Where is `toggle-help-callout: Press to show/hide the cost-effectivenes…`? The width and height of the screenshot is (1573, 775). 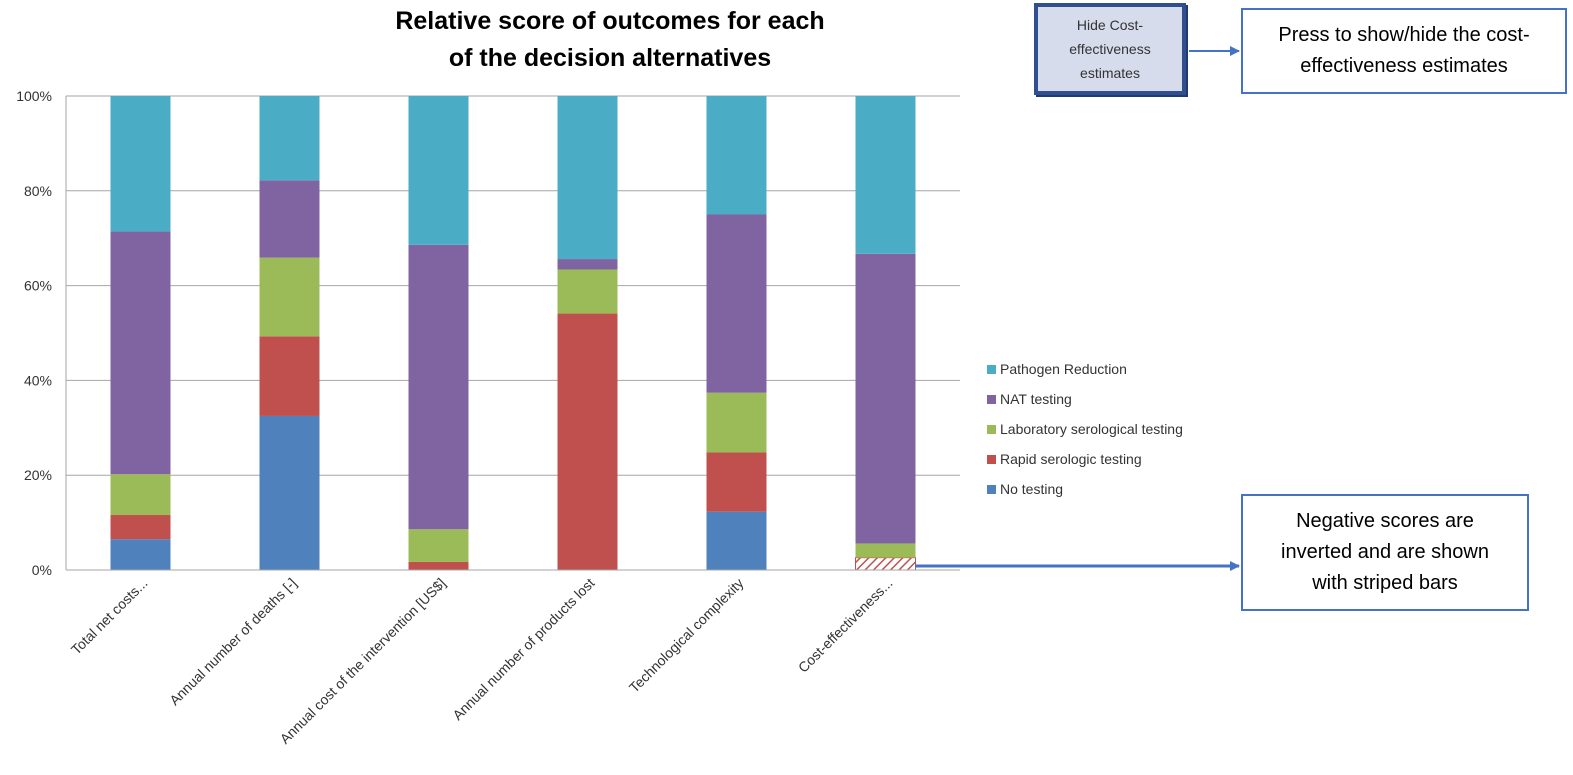 toggle-help-callout: Press to show/hide the cost-effectivenes… is located at coordinates (1404, 51).